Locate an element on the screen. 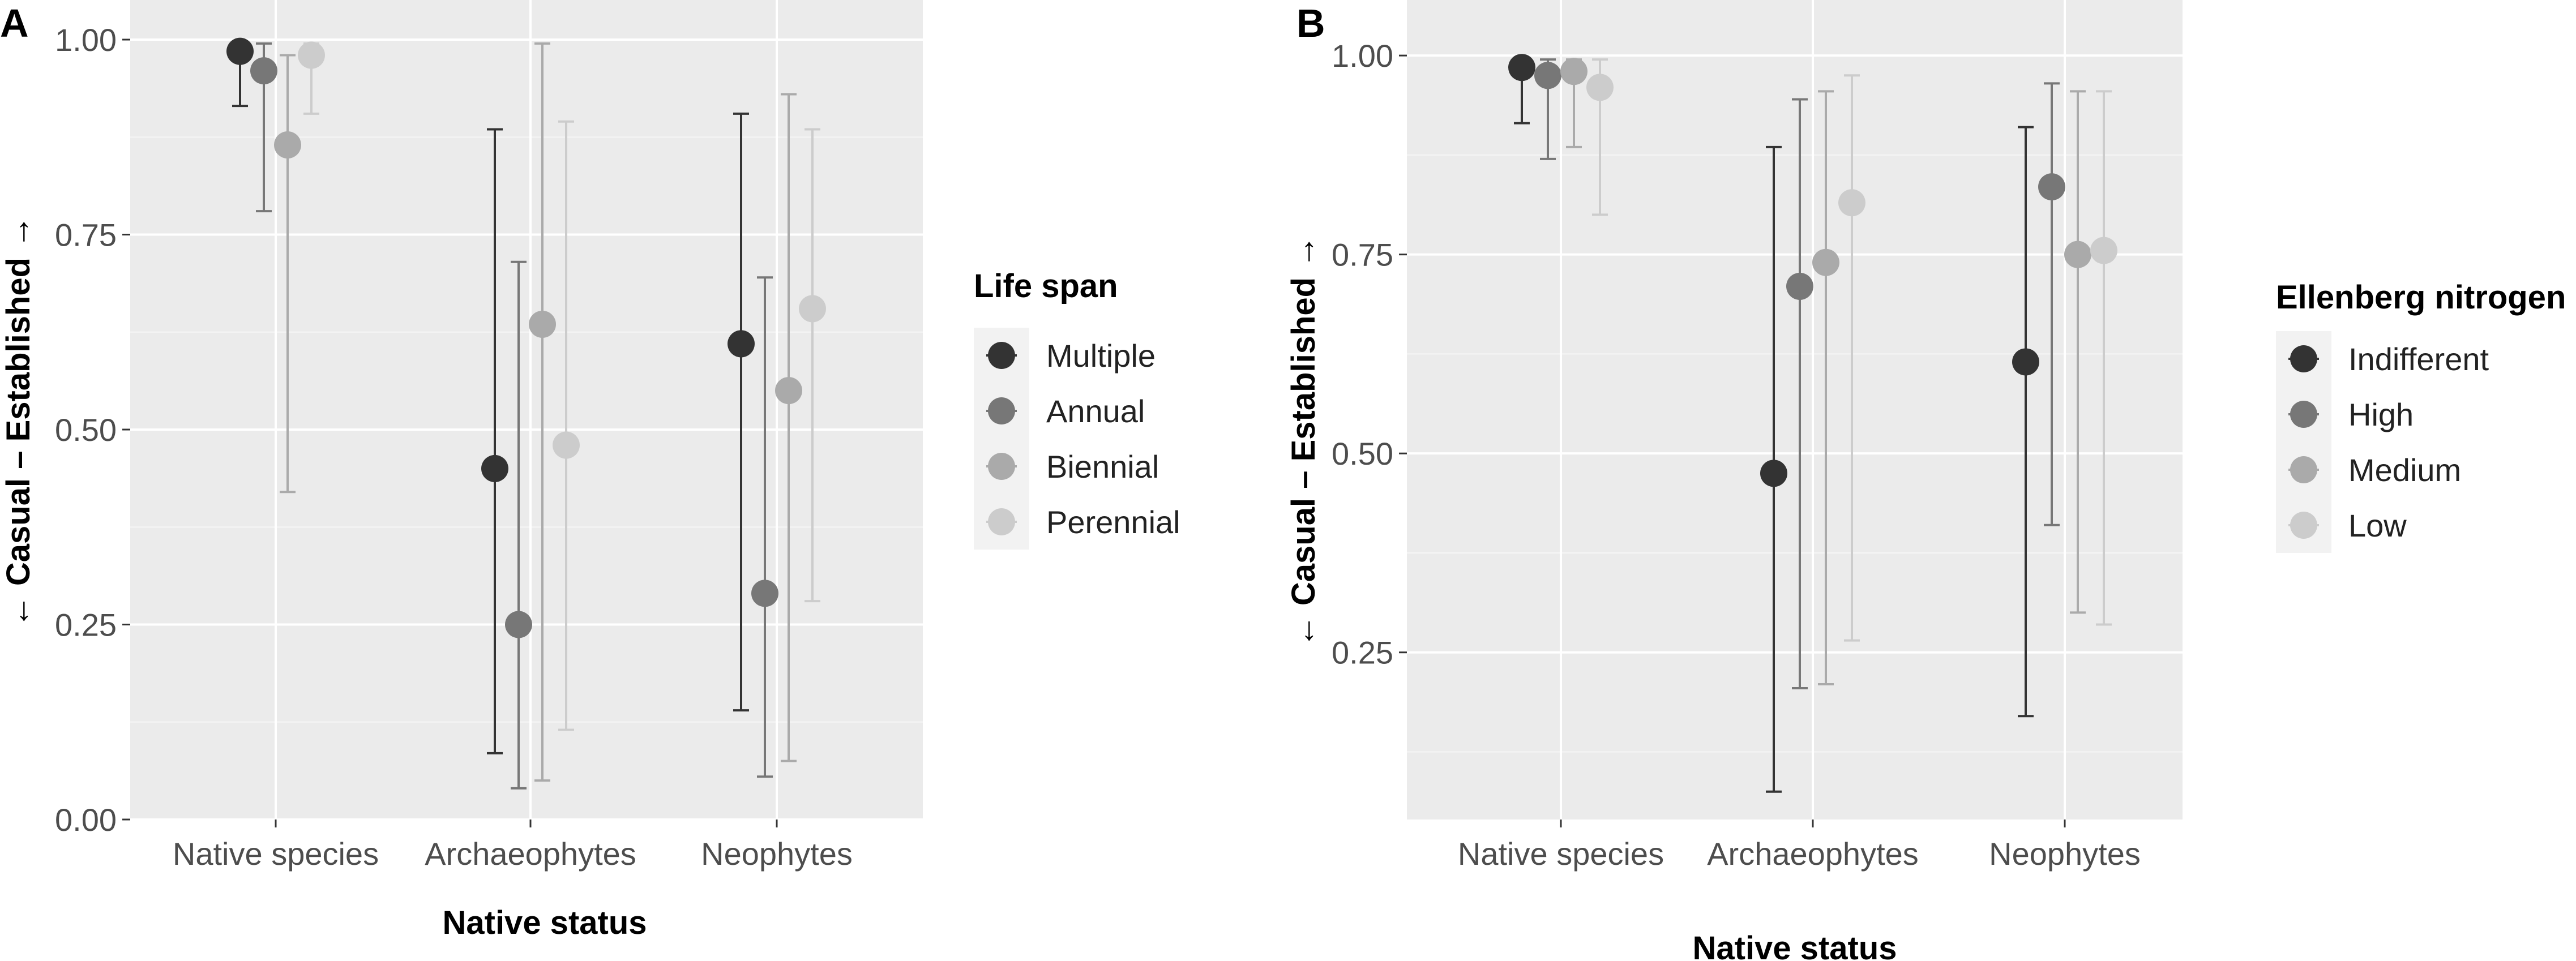  panel-label: A is located at coordinates (14, 23).